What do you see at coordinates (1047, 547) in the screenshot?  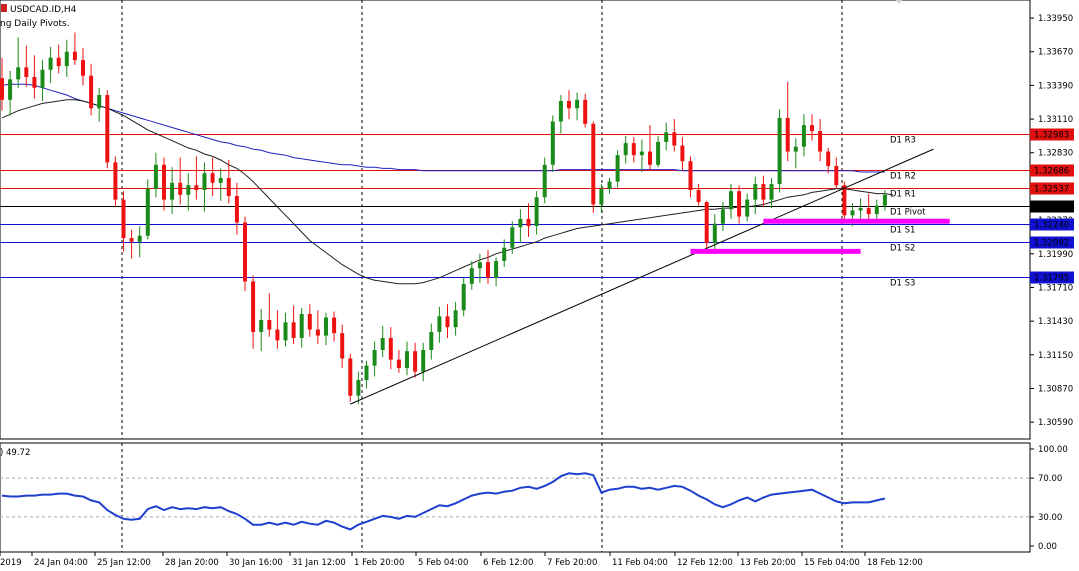 I see `rsi-tick-label: 0.00` at bounding box center [1047, 547].